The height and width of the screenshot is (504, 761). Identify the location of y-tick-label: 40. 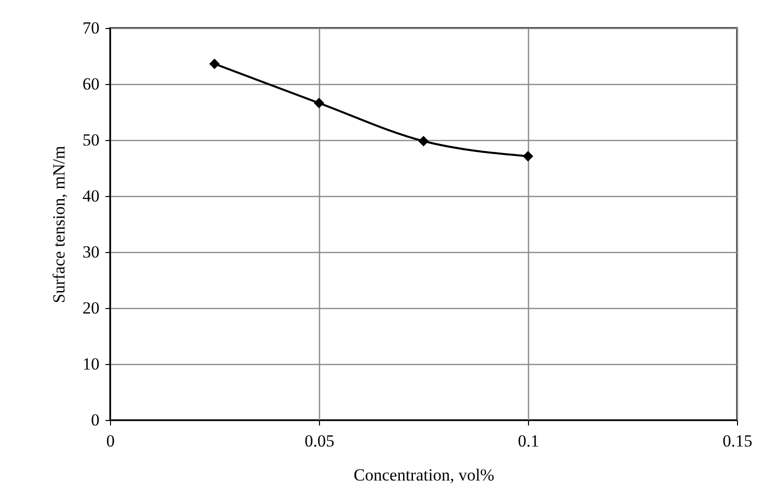
(91, 196).